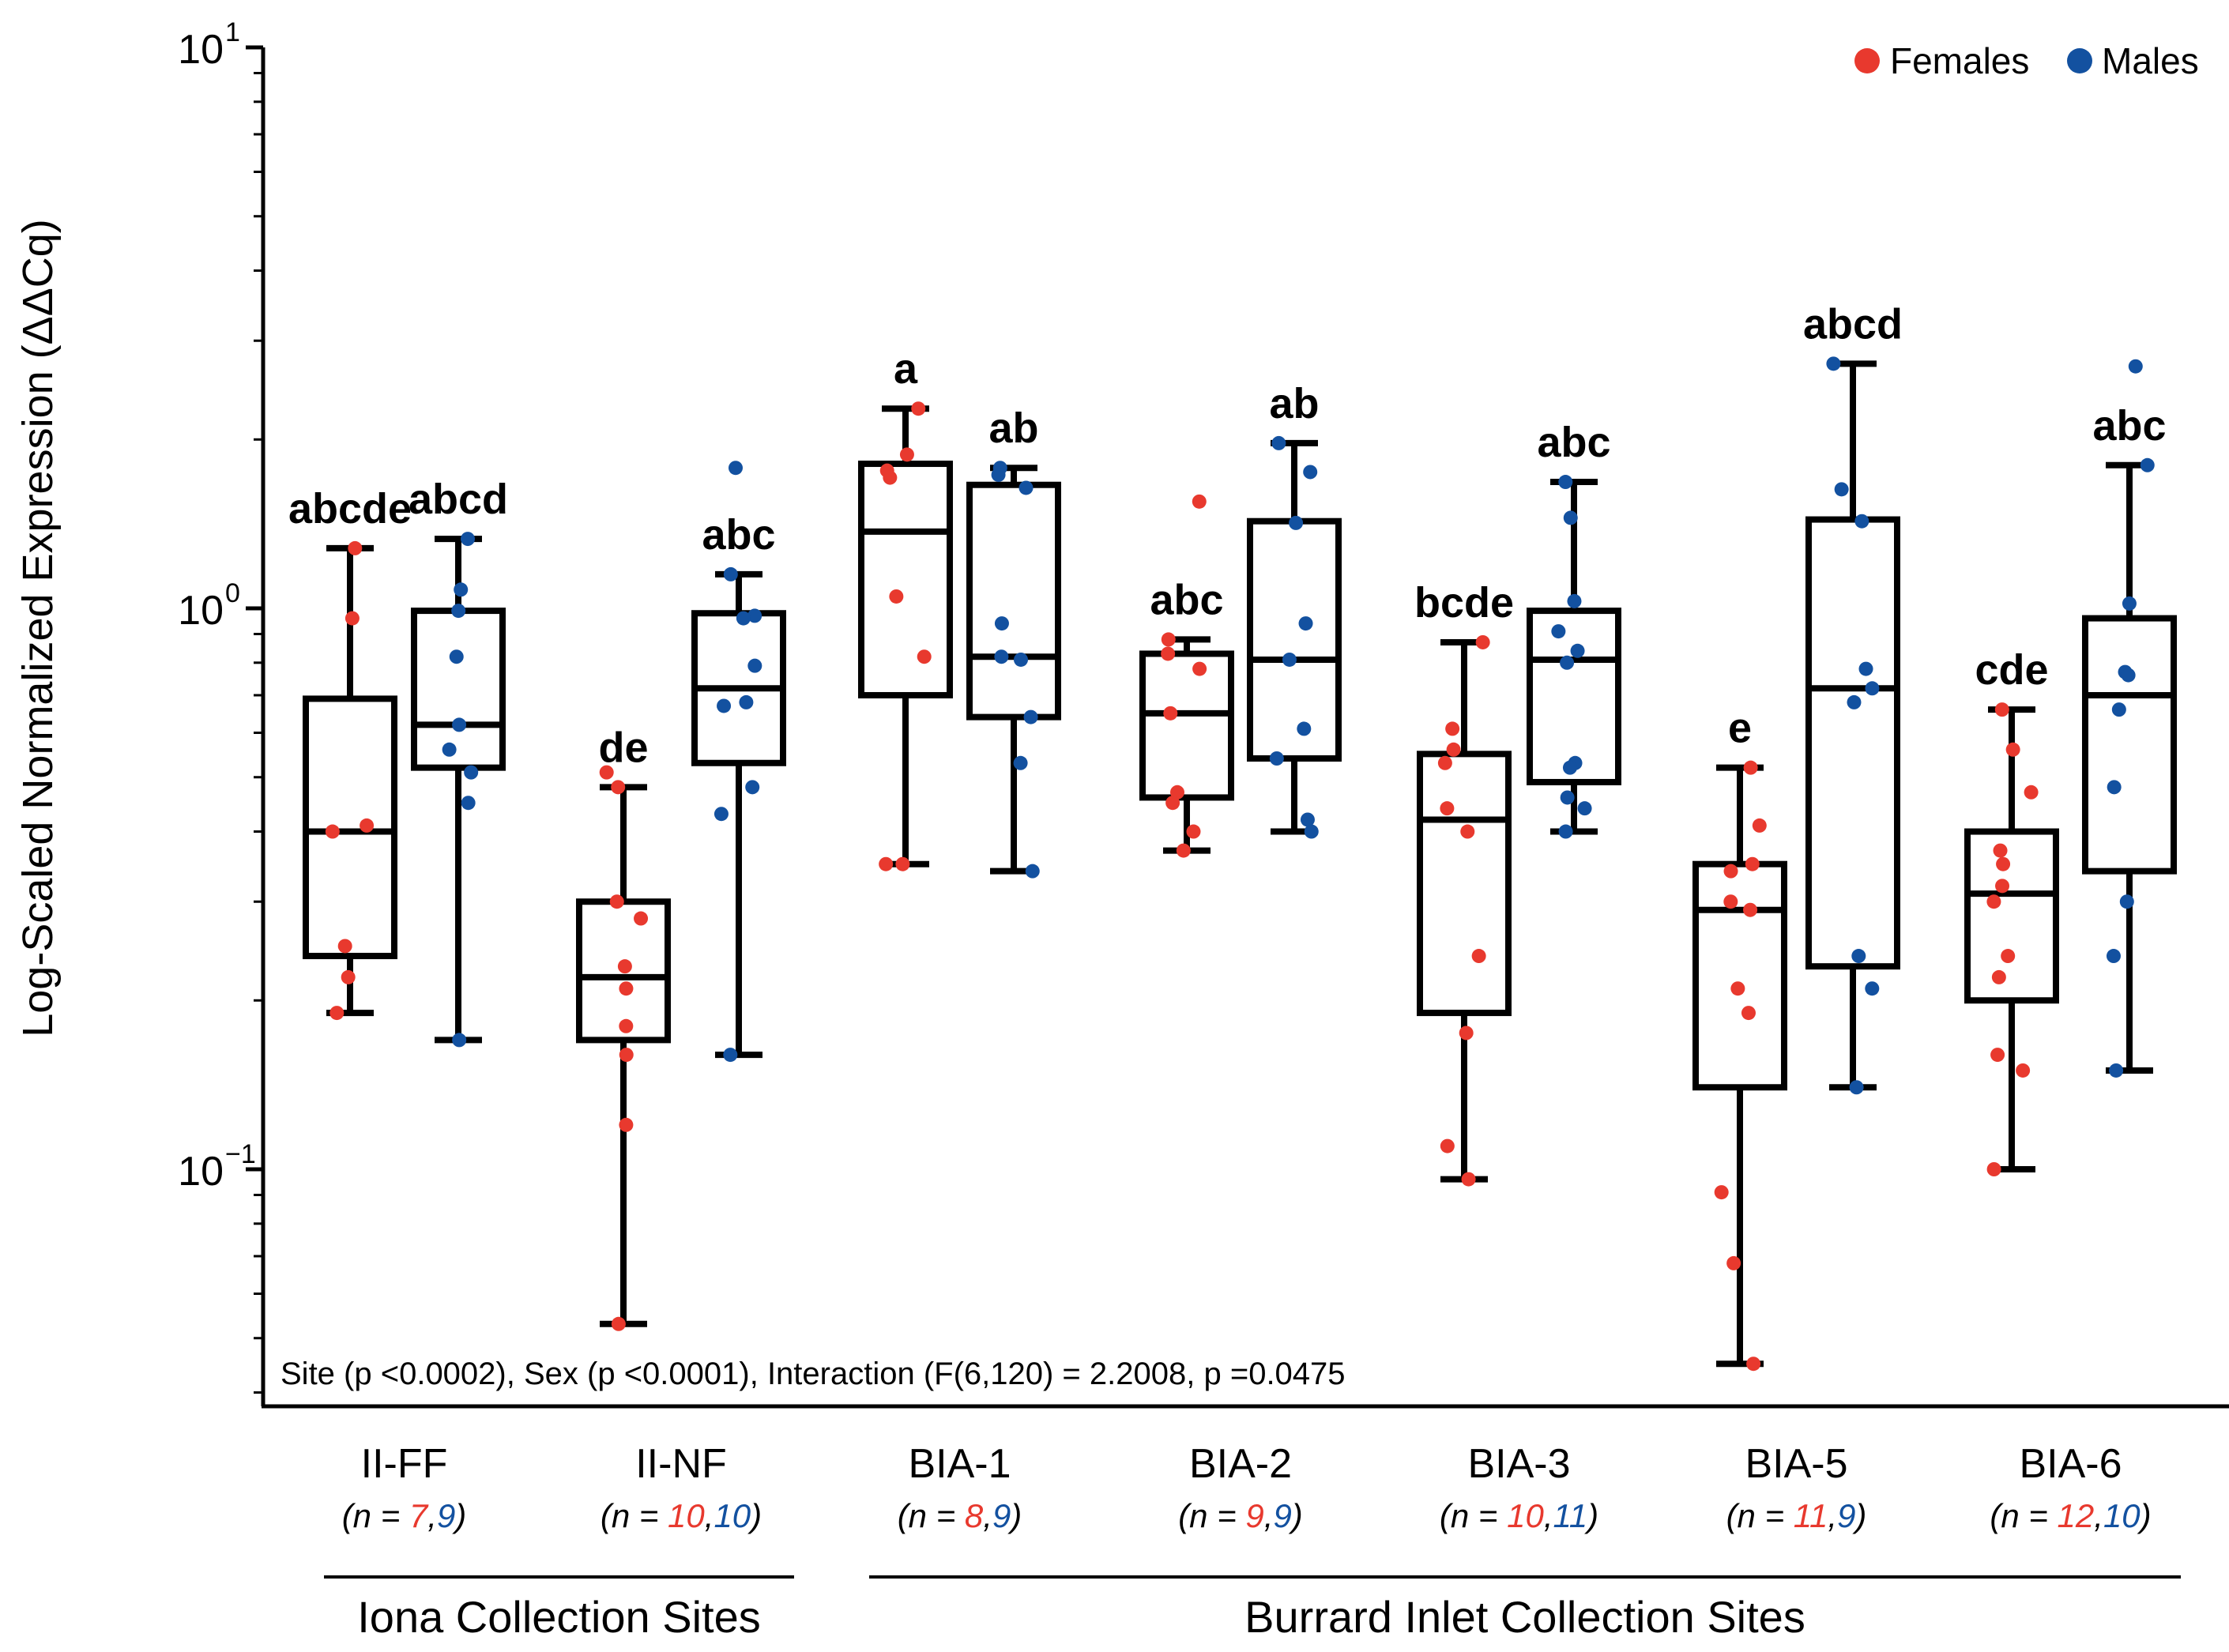  Describe the element at coordinates (2150, 60) in the screenshot. I see `legend-label-males: Males` at that location.